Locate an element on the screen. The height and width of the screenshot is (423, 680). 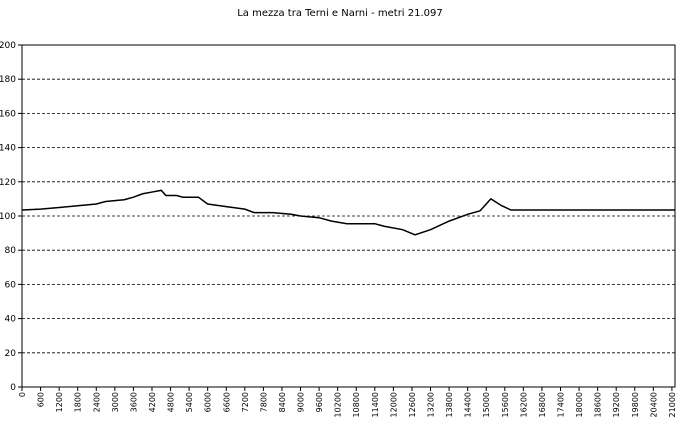
x-tick-label: 9600 is located at coordinates (319, 402).